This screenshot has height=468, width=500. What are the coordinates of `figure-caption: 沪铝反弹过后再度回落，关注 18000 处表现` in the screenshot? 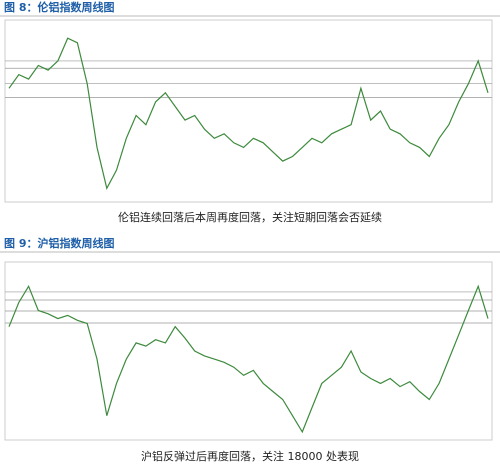 It's located at (250, 456).